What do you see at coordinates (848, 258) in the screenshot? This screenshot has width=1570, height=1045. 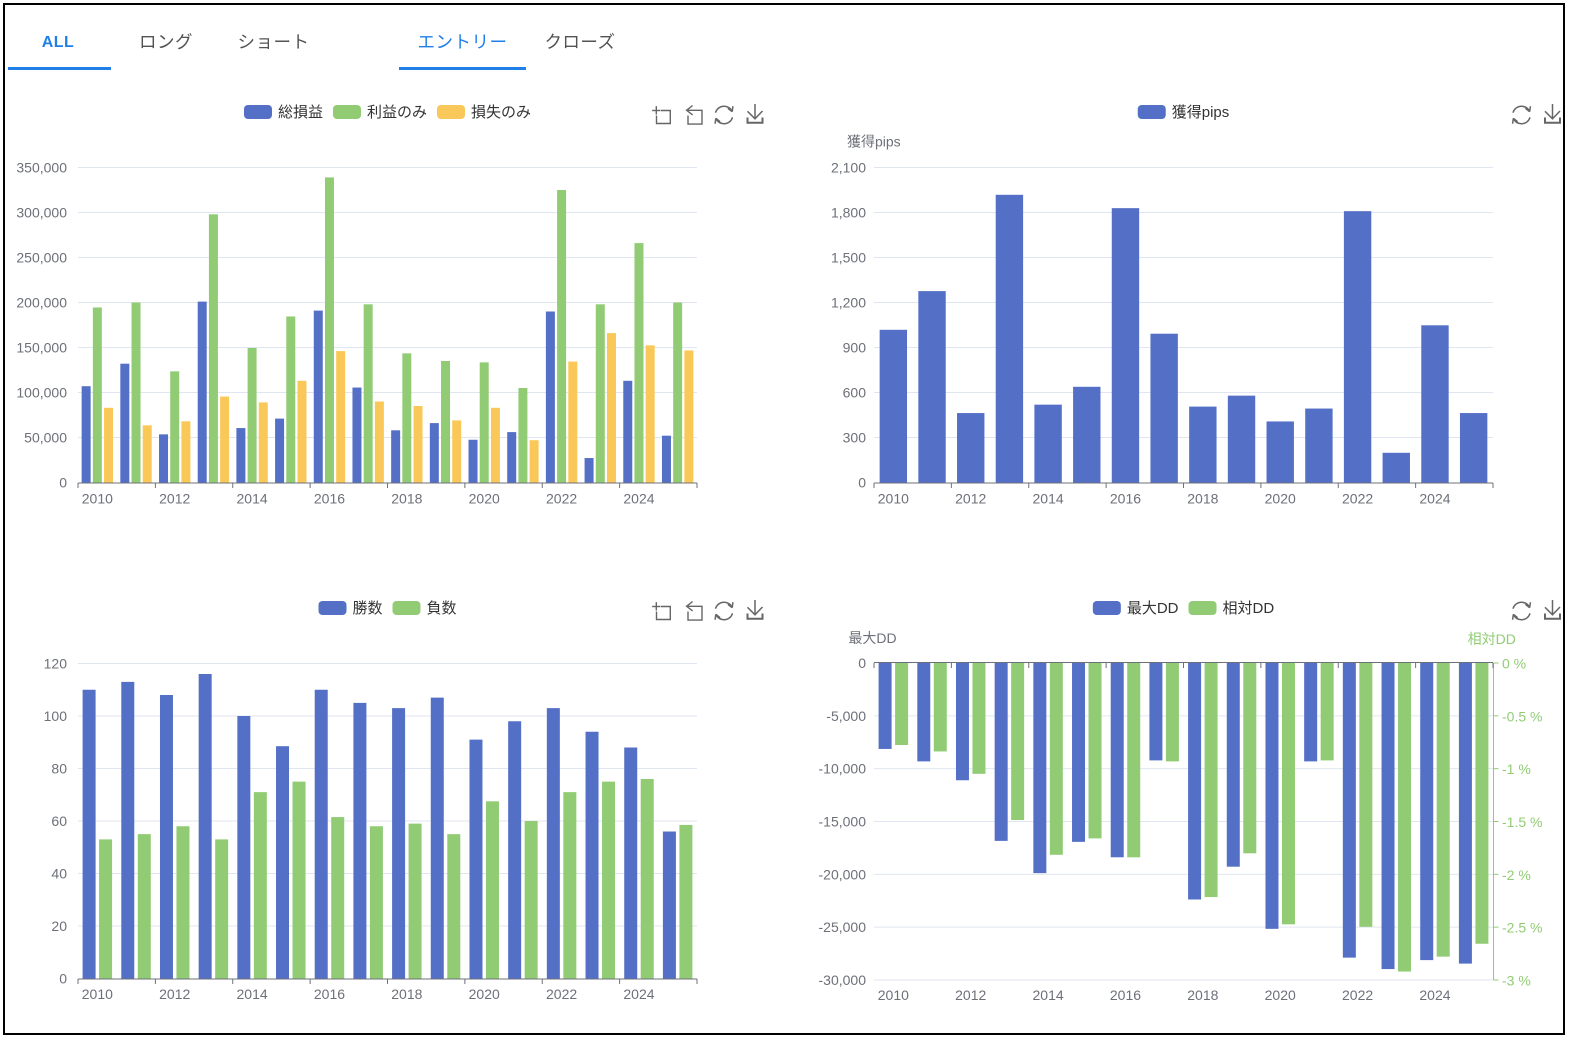 I see `svg-text: 1,500` at bounding box center [848, 258].